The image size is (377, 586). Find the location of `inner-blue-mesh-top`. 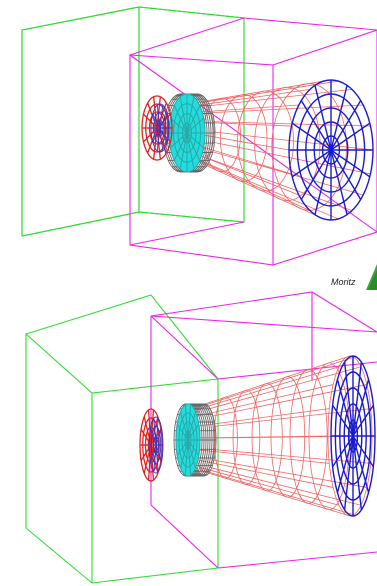

inner-blue-mesh-top is located at coordinates (160, 128).